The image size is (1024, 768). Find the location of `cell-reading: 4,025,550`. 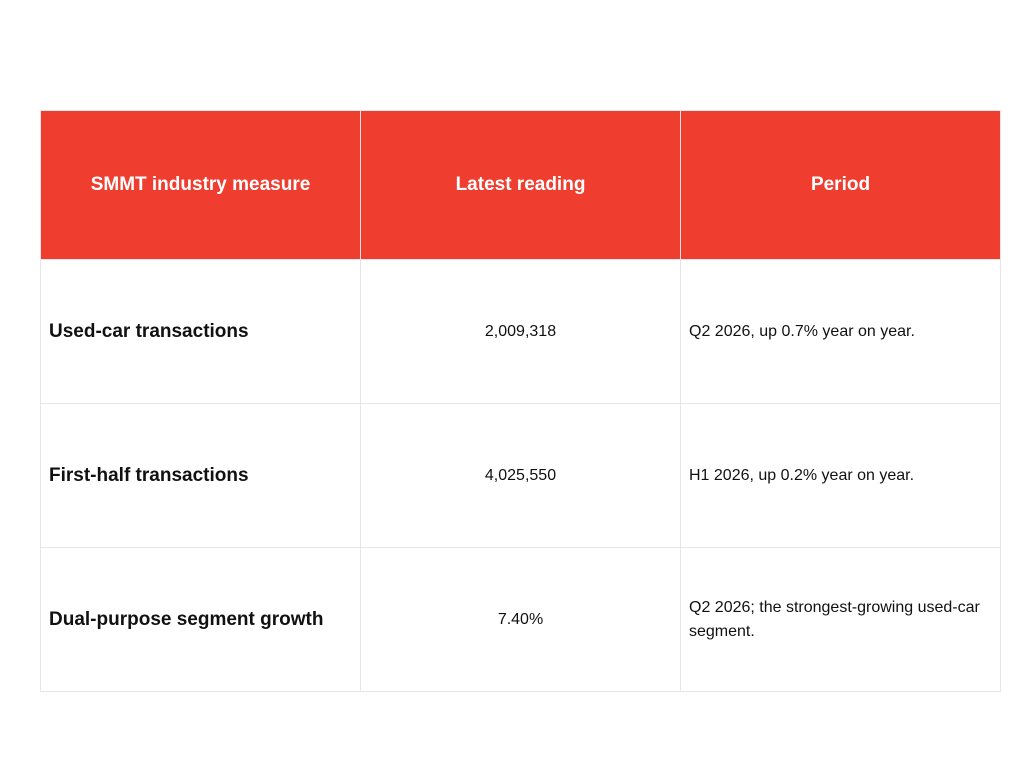

cell-reading: 4,025,550 is located at coordinates (520, 475).